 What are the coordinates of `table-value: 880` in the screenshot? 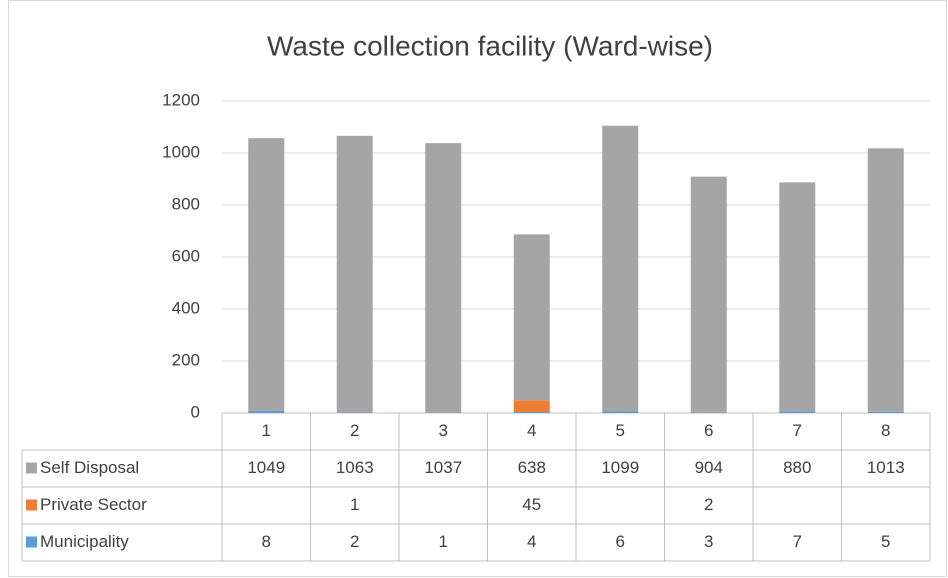 It's located at (797, 467).